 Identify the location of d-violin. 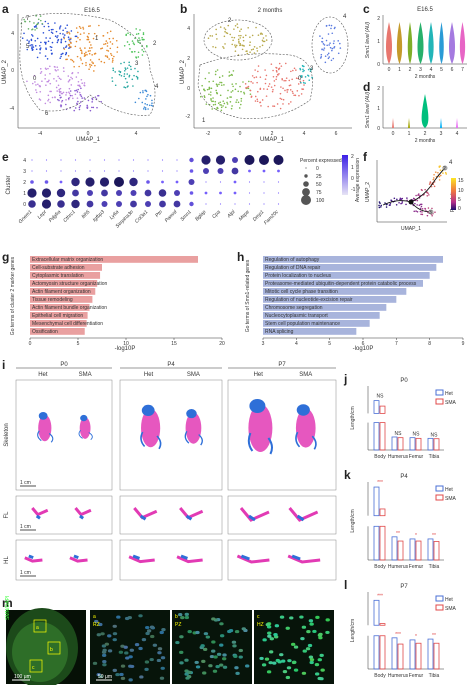
(441, 123).